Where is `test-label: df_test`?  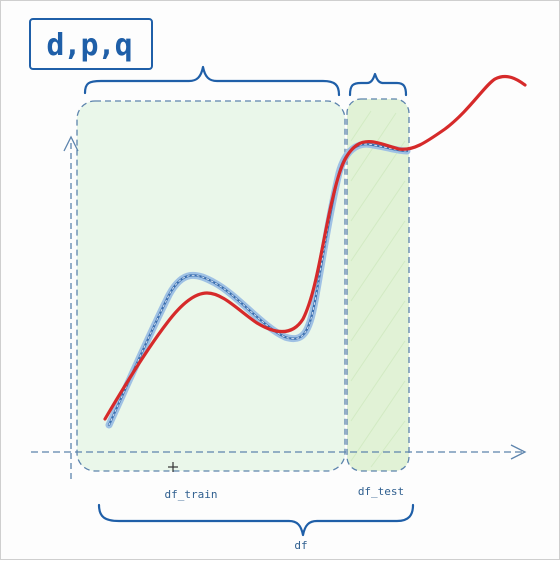 test-label: df_test is located at coordinates (381, 491).